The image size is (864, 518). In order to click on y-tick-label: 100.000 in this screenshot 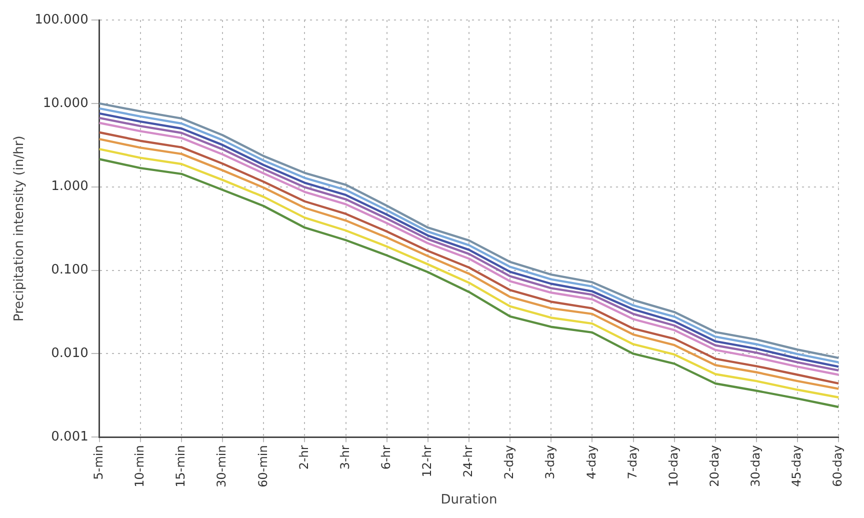, I will do `click(61, 20)`.